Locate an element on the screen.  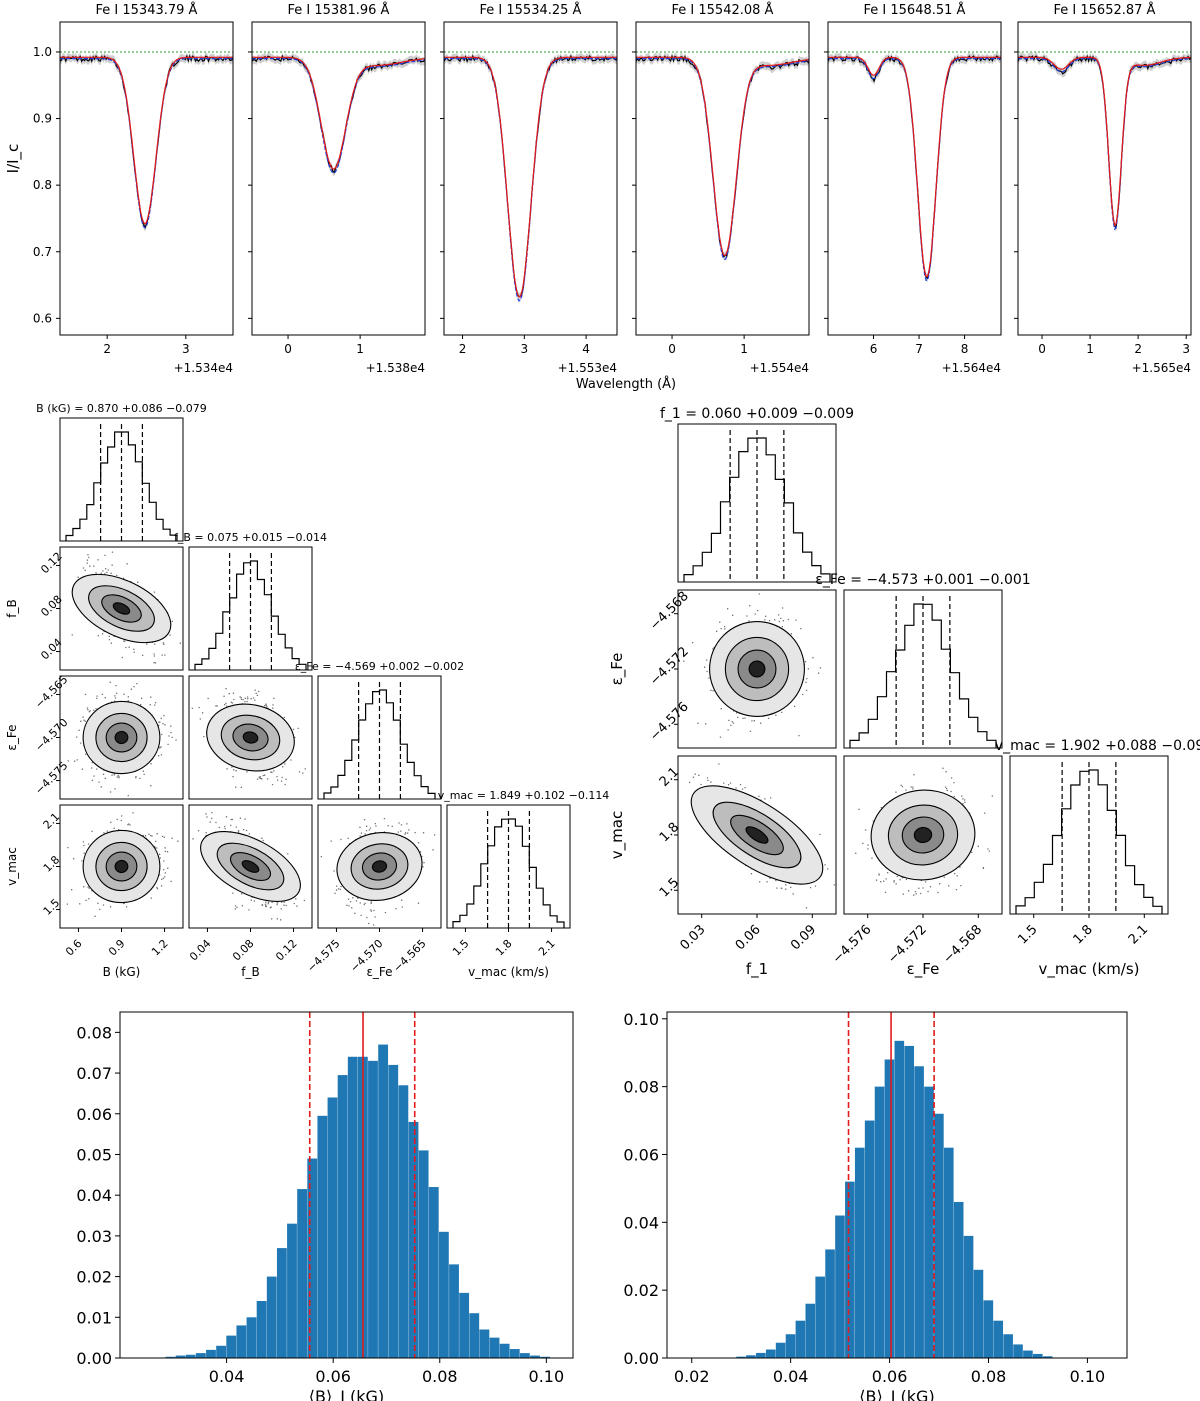
axis-xlabel: f_B is located at coordinates (250, 972).